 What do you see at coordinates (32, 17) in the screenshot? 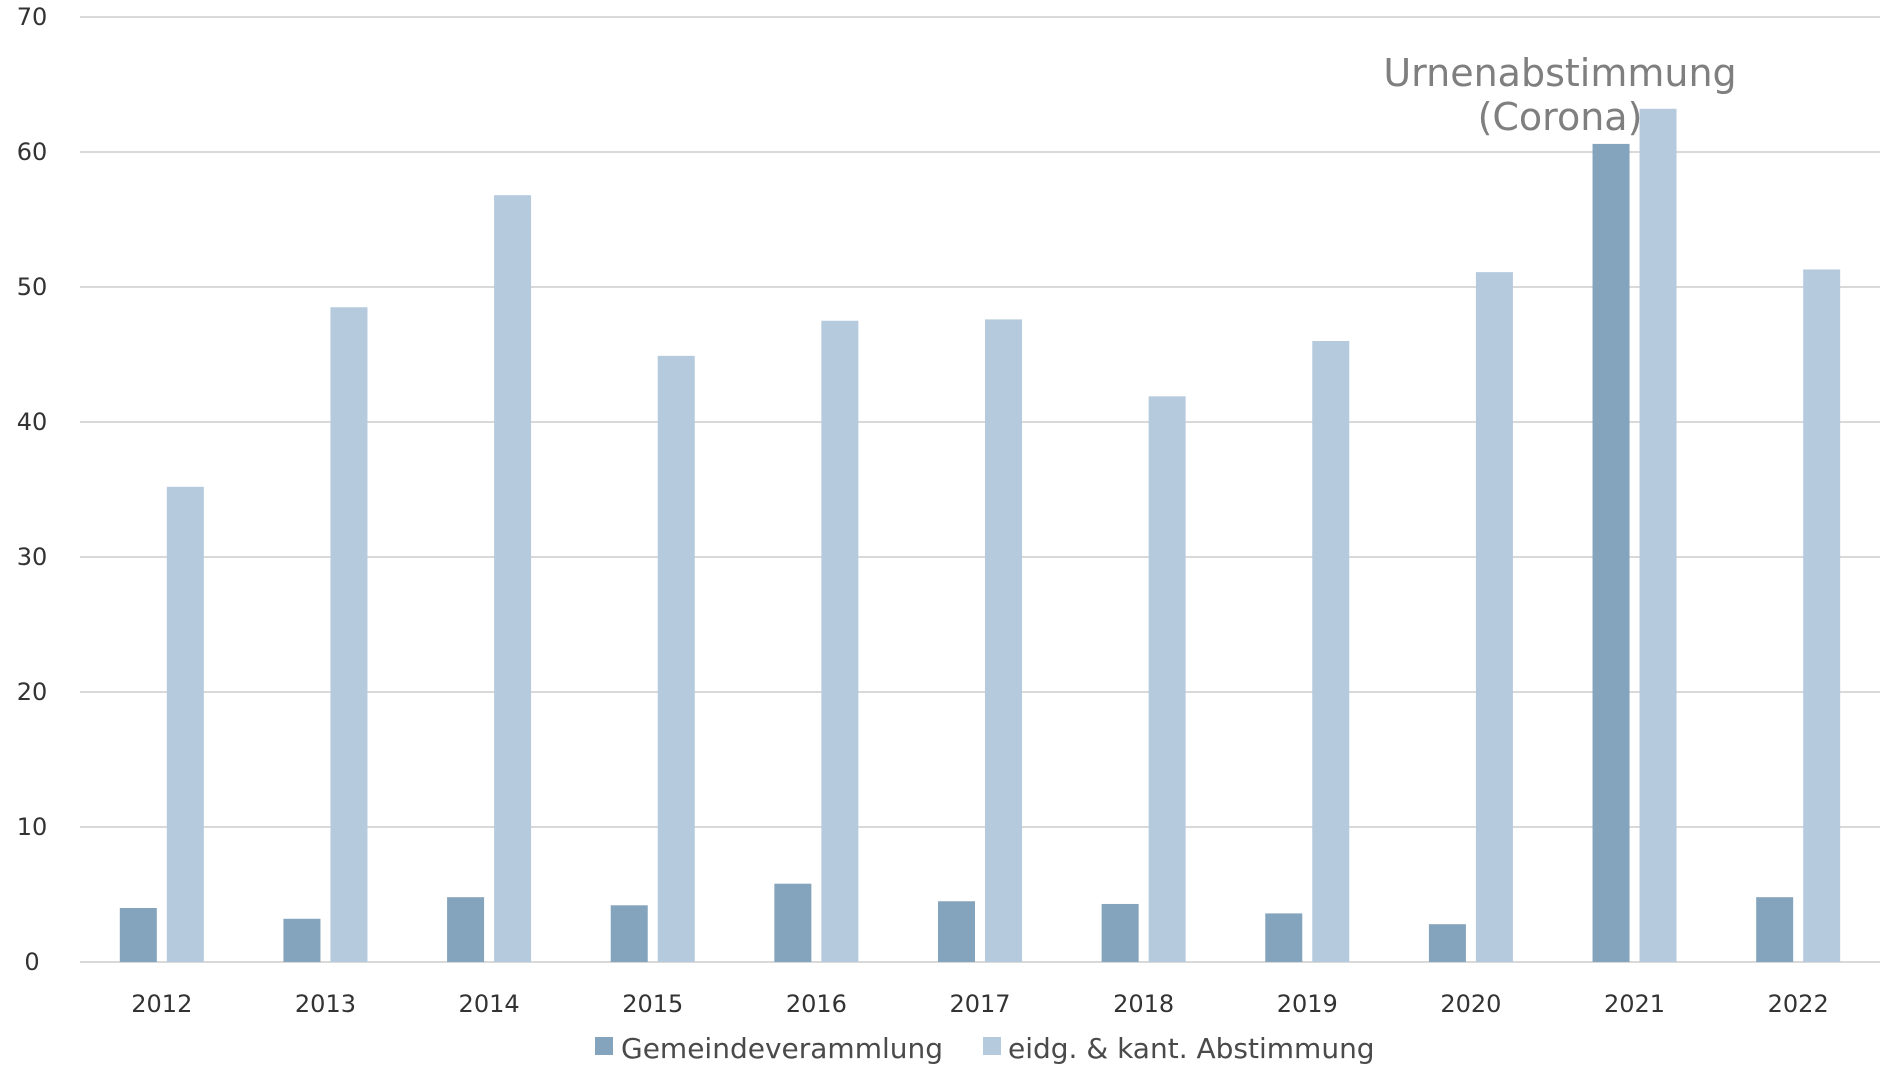
I see `y-tick-label: 70` at bounding box center [32, 17].